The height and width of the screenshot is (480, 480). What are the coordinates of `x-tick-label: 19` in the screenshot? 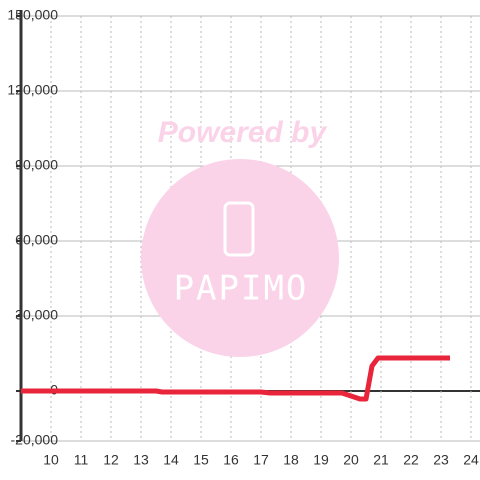 It's located at (321, 460).